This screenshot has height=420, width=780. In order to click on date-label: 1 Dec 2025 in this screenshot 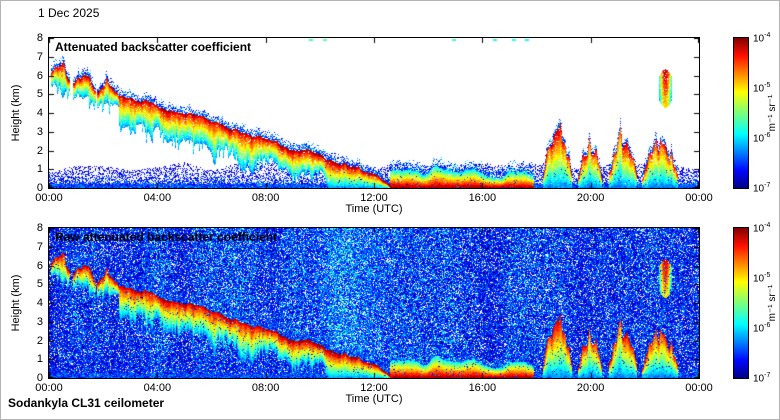, I will do `click(69, 13)`.